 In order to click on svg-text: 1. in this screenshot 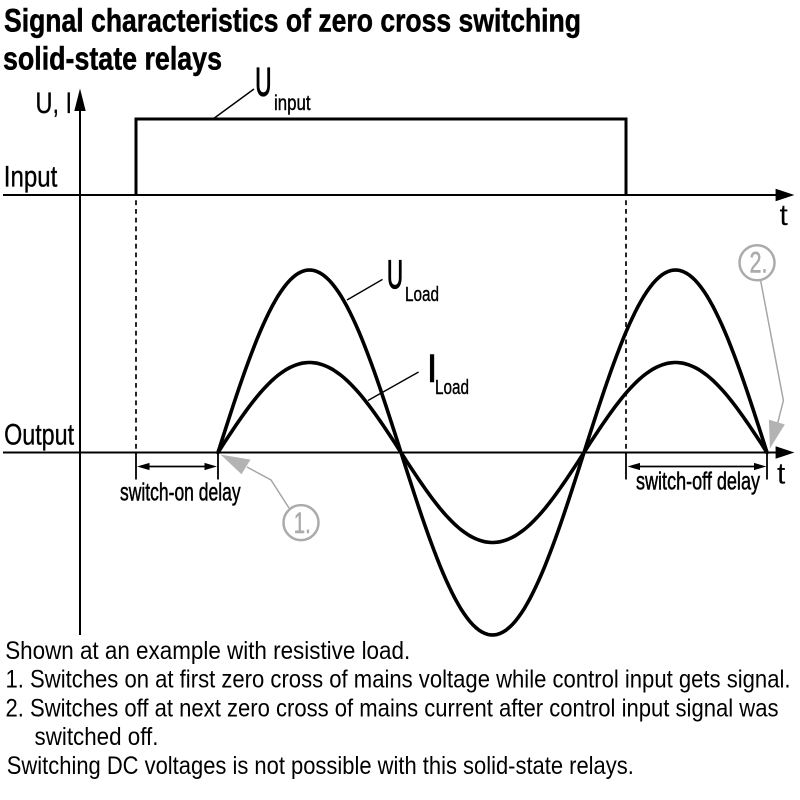, I will do `click(302, 523)`.